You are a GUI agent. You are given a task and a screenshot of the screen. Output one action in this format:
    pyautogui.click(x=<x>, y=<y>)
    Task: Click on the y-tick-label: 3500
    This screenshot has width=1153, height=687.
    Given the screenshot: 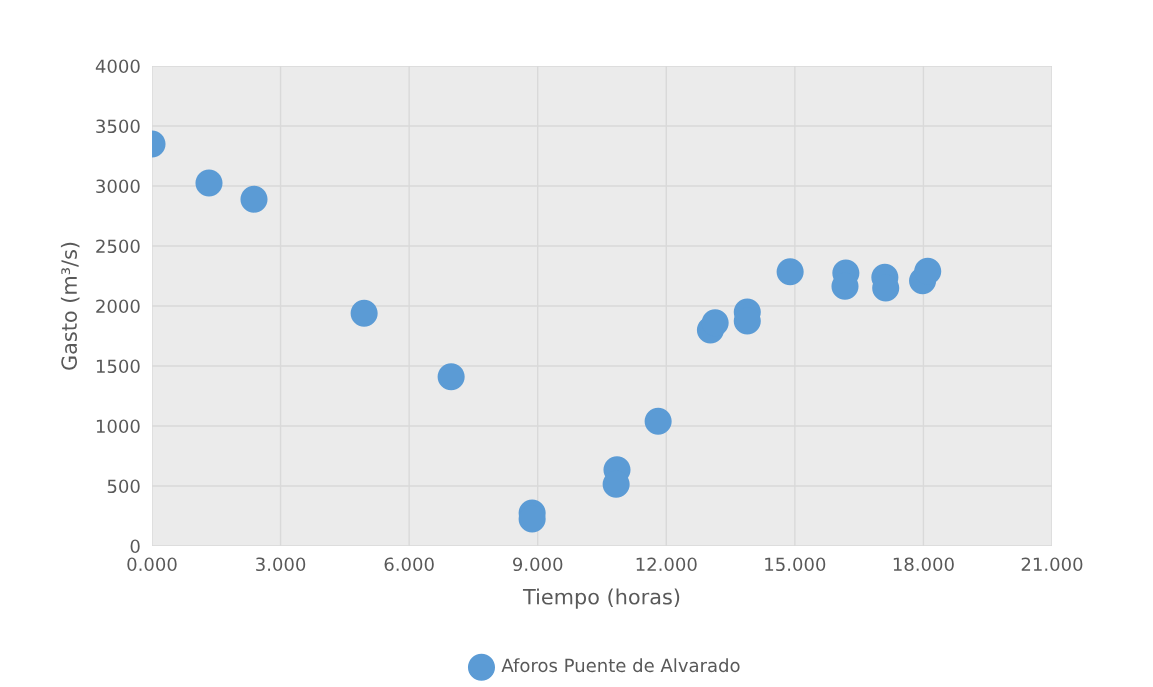 What is the action you would take?
    pyautogui.click(x=118, y=126)
    